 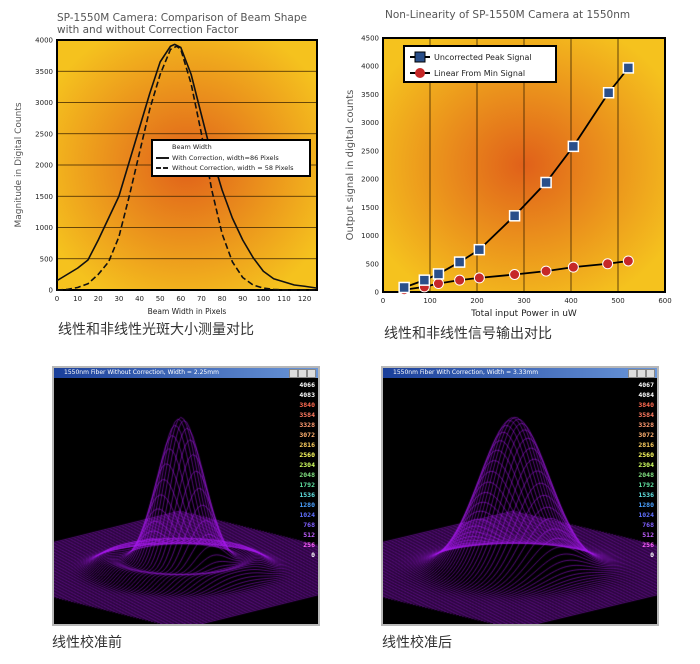 What do you see at coordinates (118, 299) in the screenshot?
I see `x-tick-label: 30` at bounding box center [118, 299].